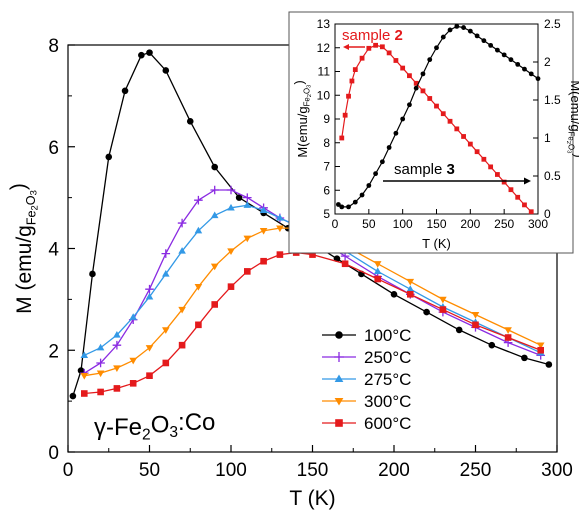 This screenshot has width=579, height=511. What do you see at coordinates (53, 453) in the screenshot?
I see `y-tick-label: 0` at bounding box center [53, 453].